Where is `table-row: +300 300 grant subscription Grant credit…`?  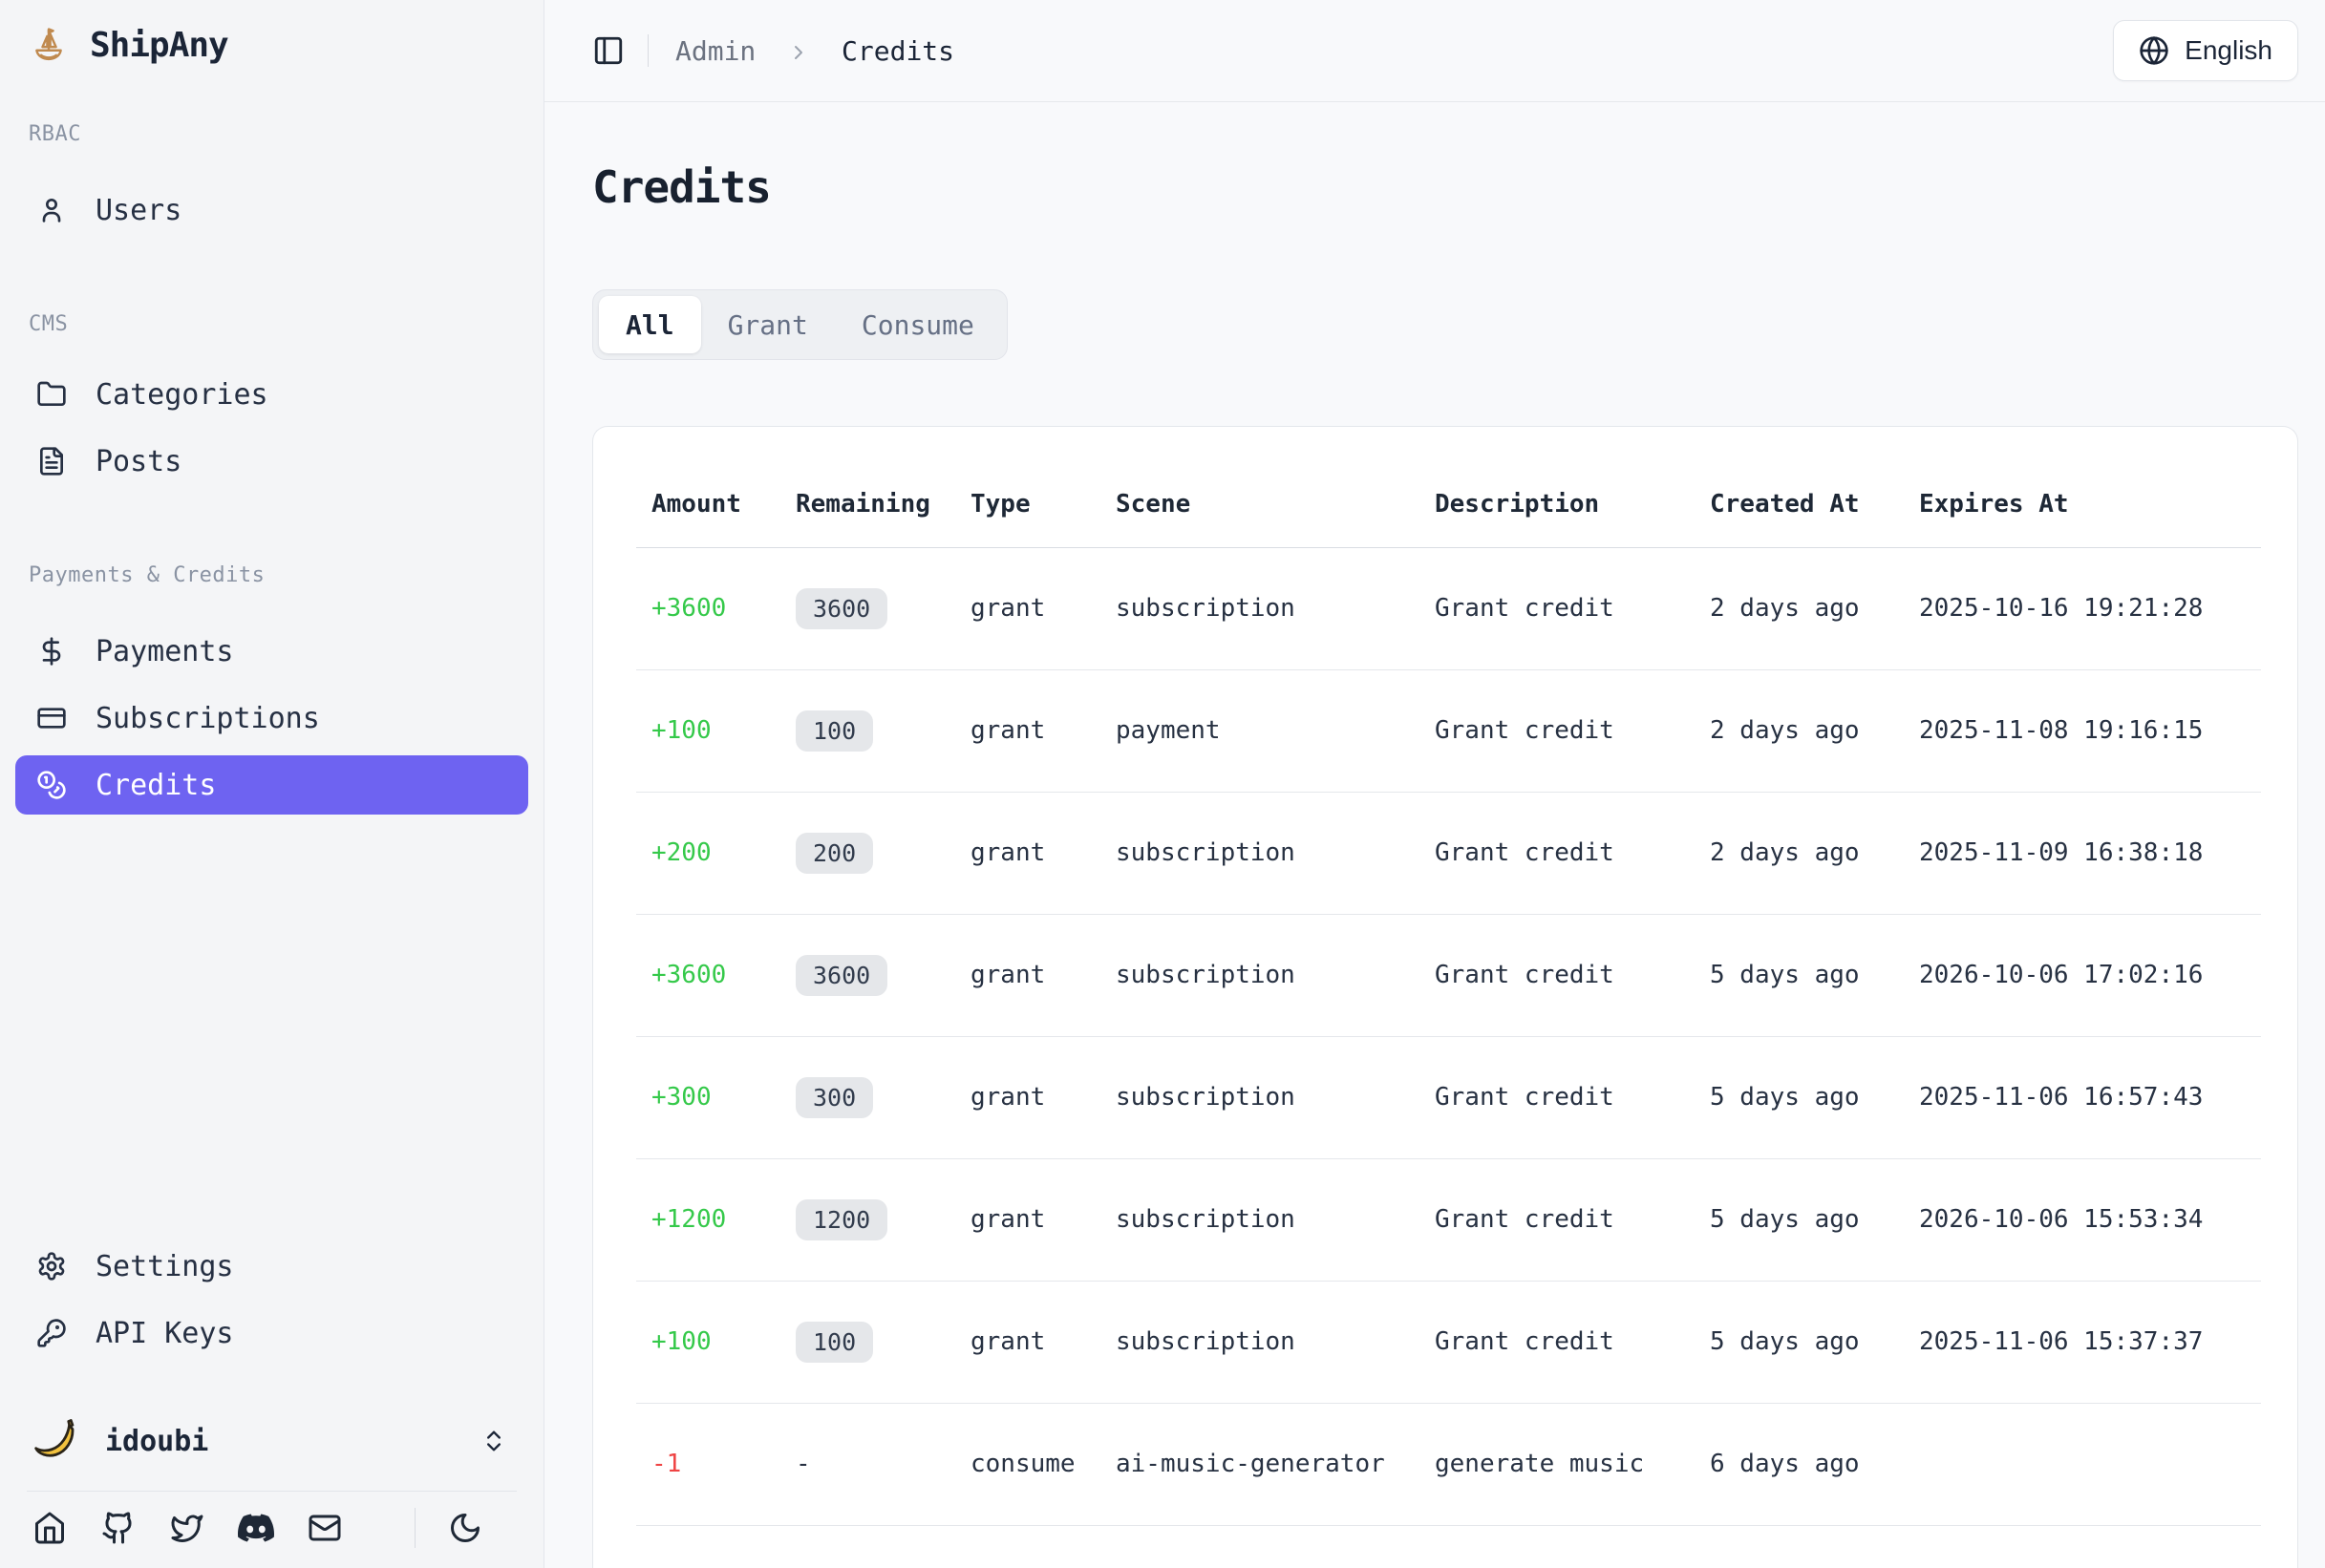
table-row: +300 300 grant subscription Grant credit… is located at coordinates (1448, 1097).